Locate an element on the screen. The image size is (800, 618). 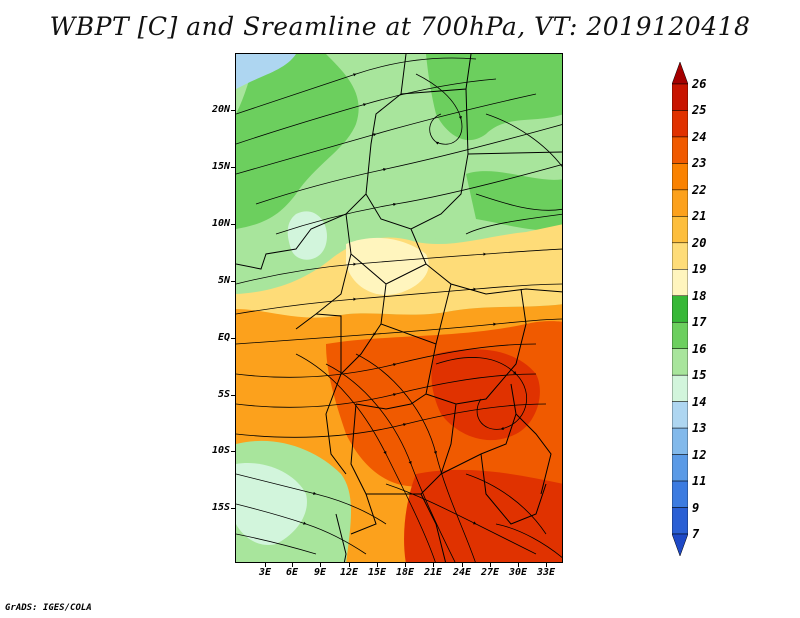
wbpt-field-southeast-red is located at coordinates (483, 515).